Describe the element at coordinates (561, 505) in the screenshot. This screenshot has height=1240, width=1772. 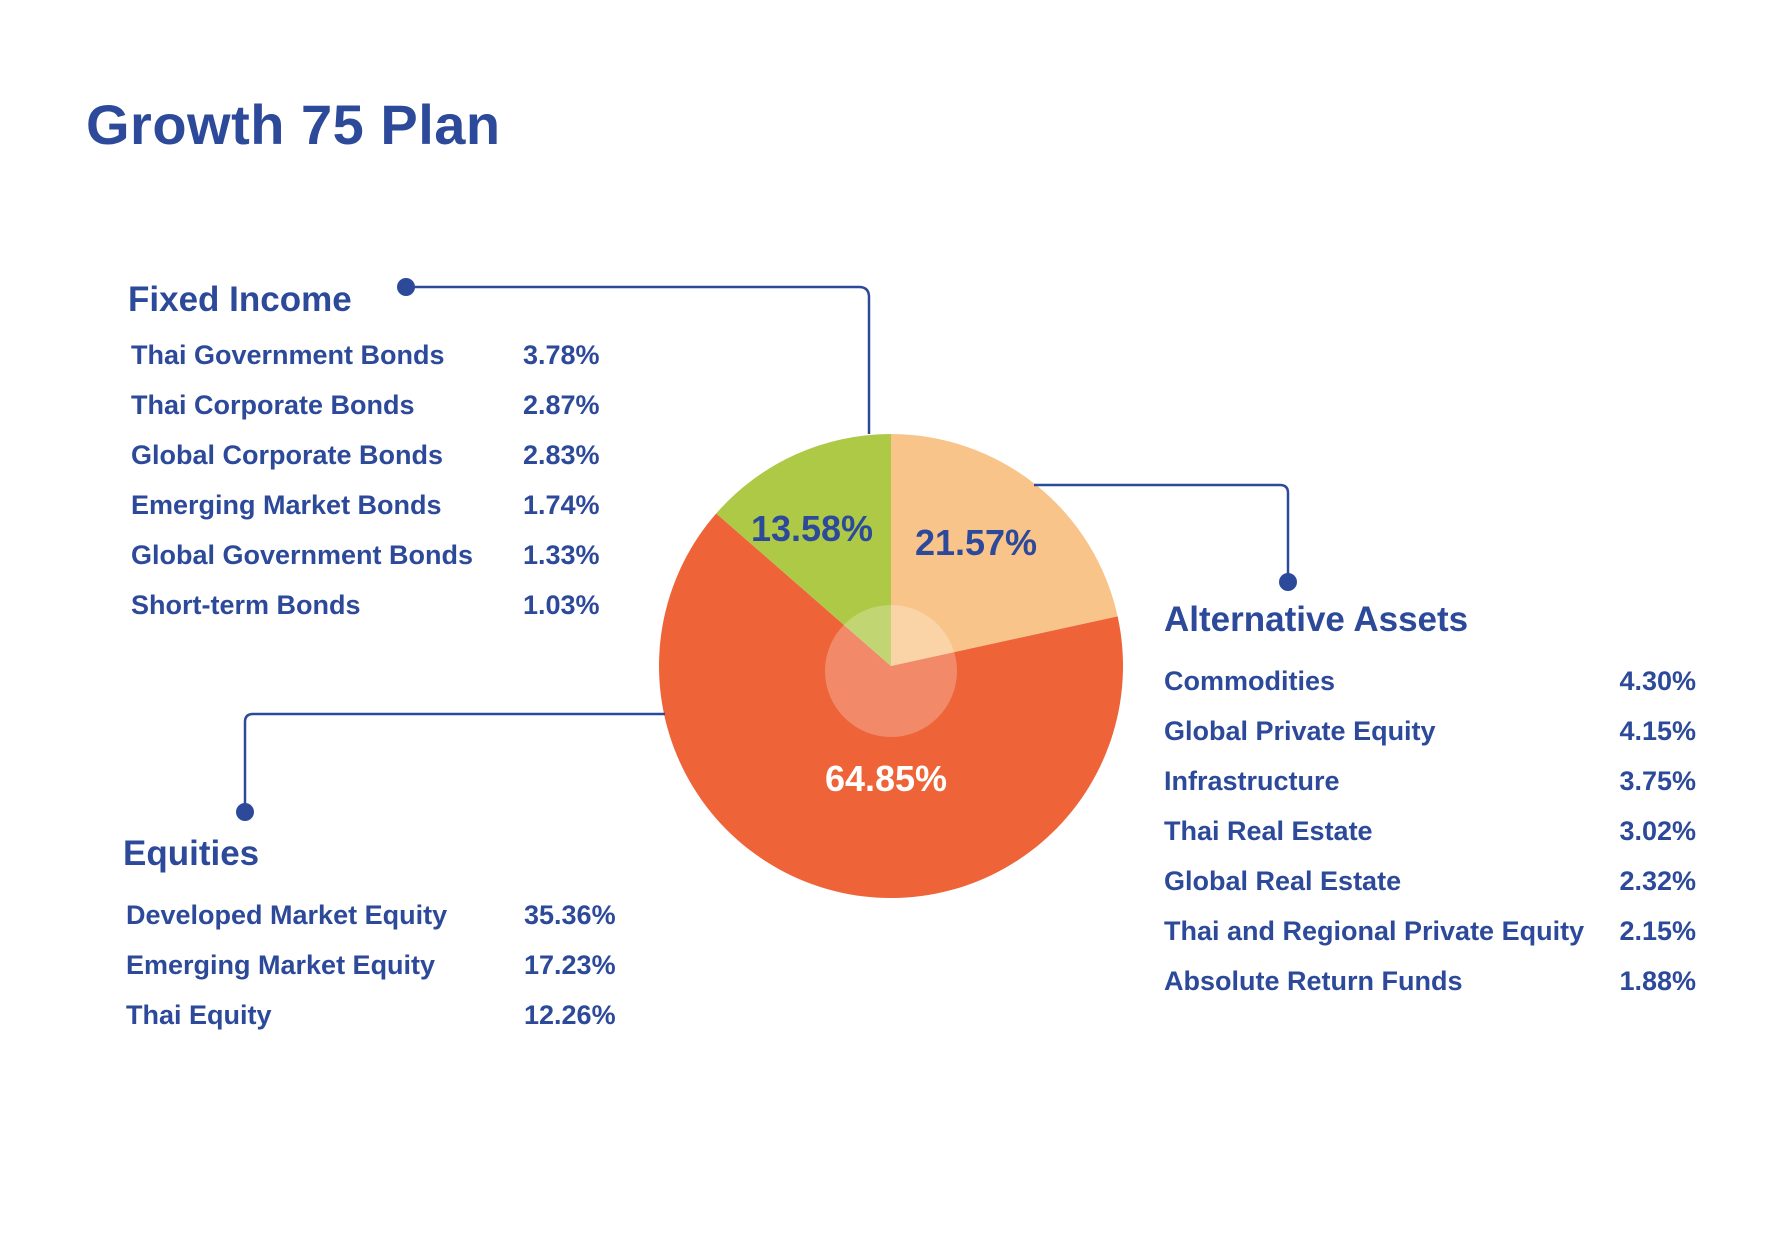
I see `item-value: 1.74%` at that location.